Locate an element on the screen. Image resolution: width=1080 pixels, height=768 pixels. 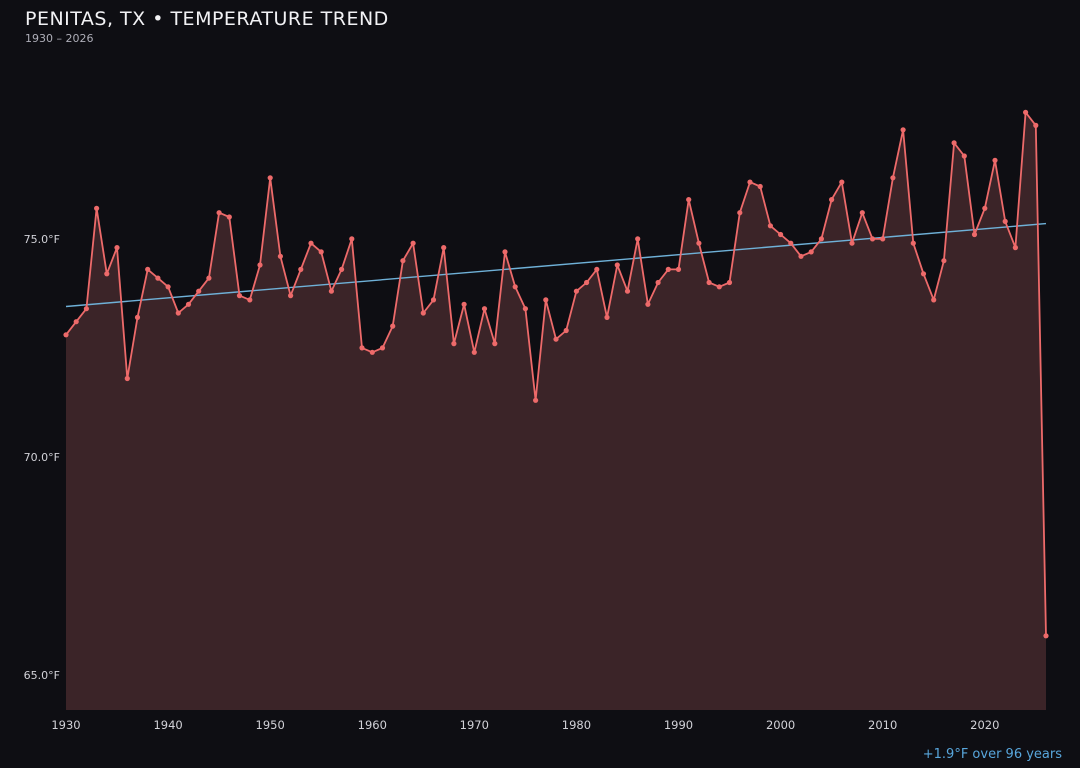
y-tick-label: 65.0°F is located at coordinates (42, 675).